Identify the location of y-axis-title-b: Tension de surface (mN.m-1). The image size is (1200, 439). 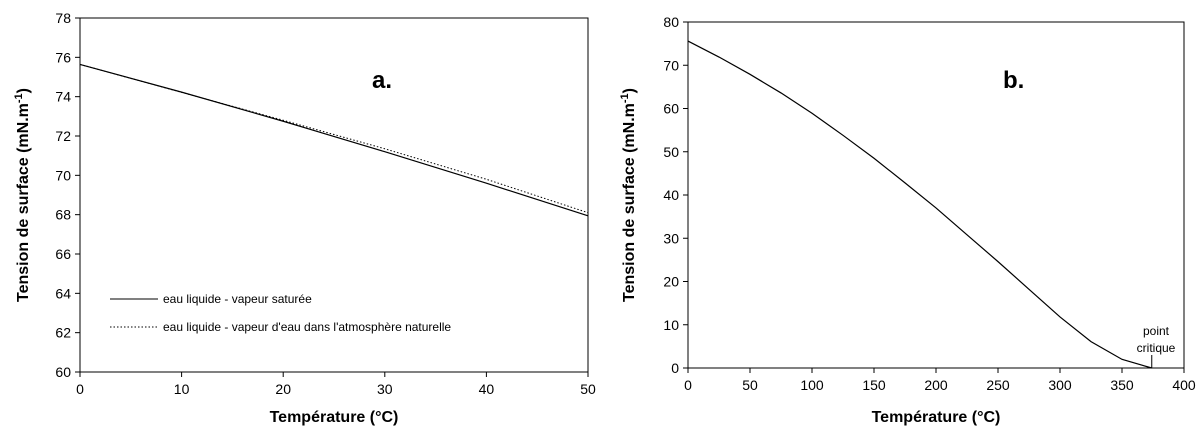
(628, 195).